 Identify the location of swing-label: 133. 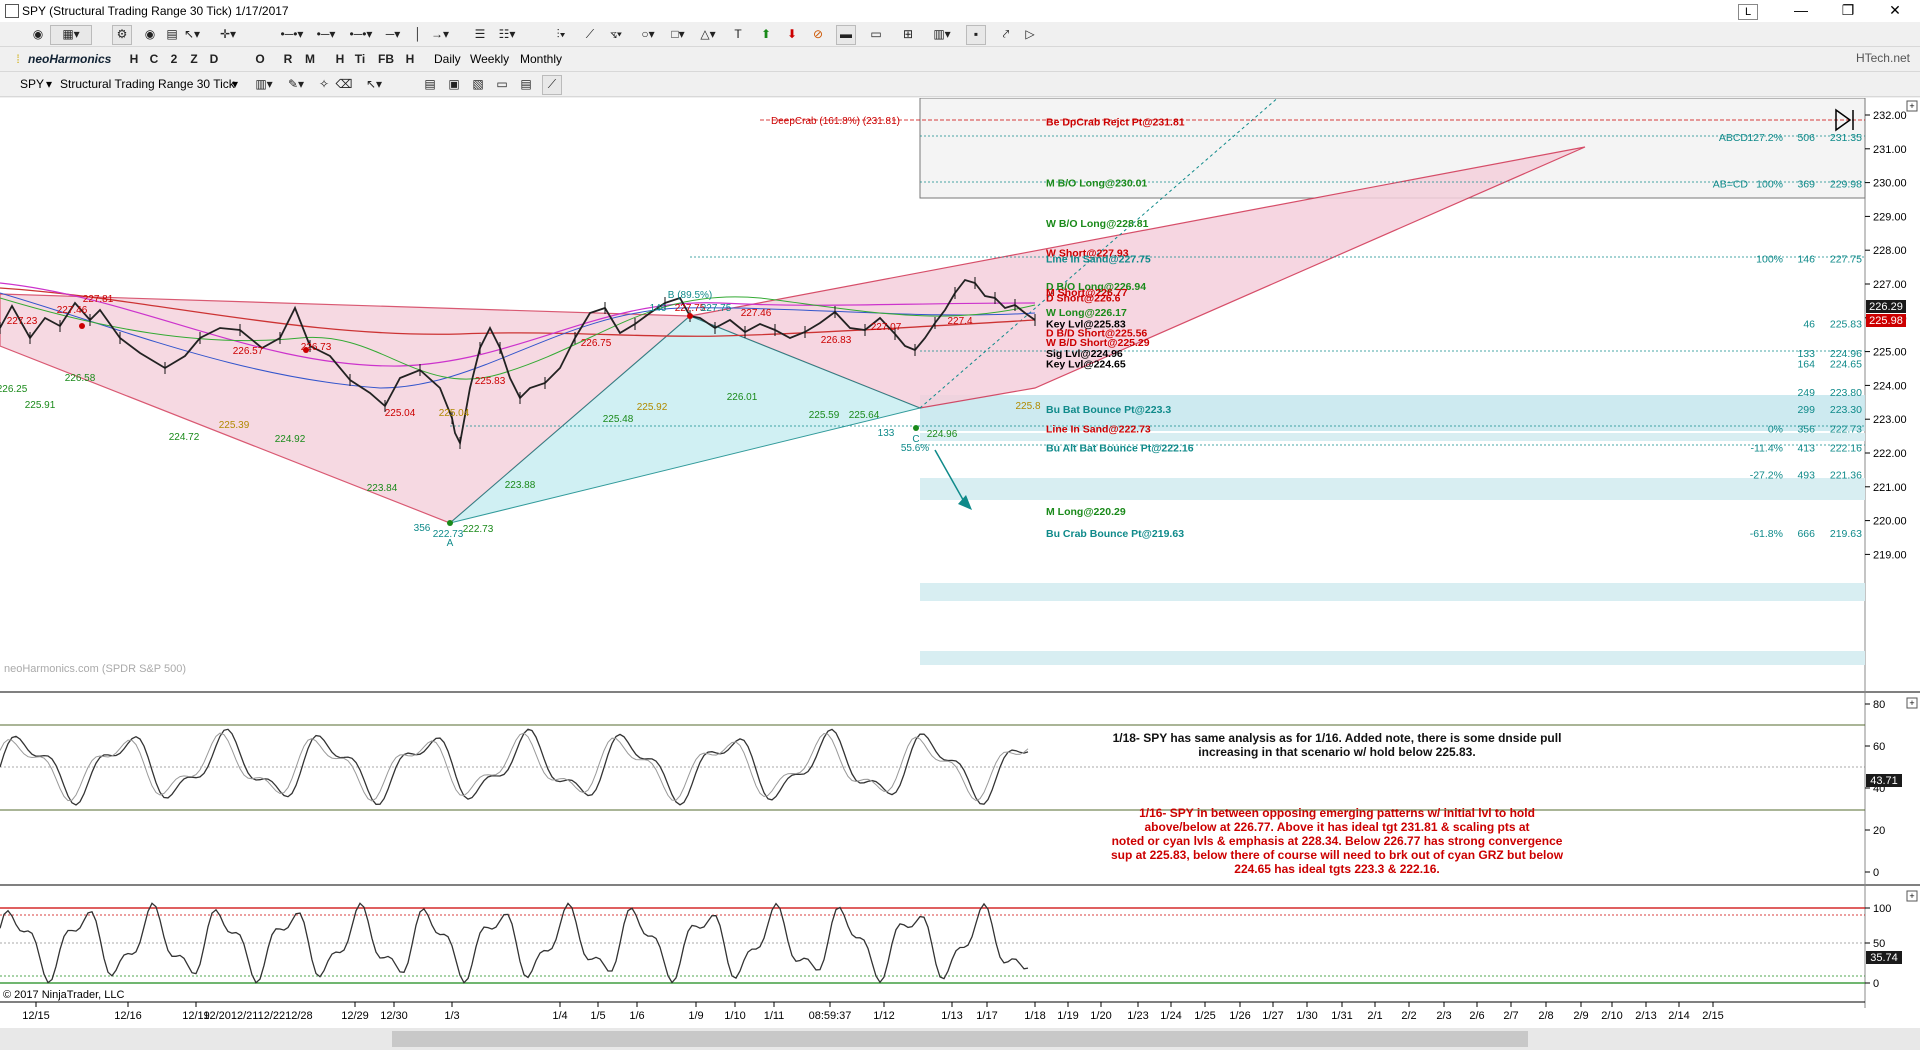
(886, 433).